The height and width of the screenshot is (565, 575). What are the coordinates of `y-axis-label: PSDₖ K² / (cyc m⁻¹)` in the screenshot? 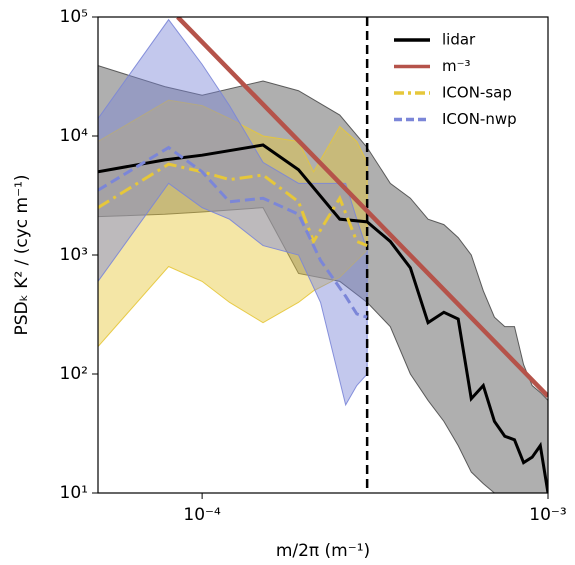 It's located at (22, 254).